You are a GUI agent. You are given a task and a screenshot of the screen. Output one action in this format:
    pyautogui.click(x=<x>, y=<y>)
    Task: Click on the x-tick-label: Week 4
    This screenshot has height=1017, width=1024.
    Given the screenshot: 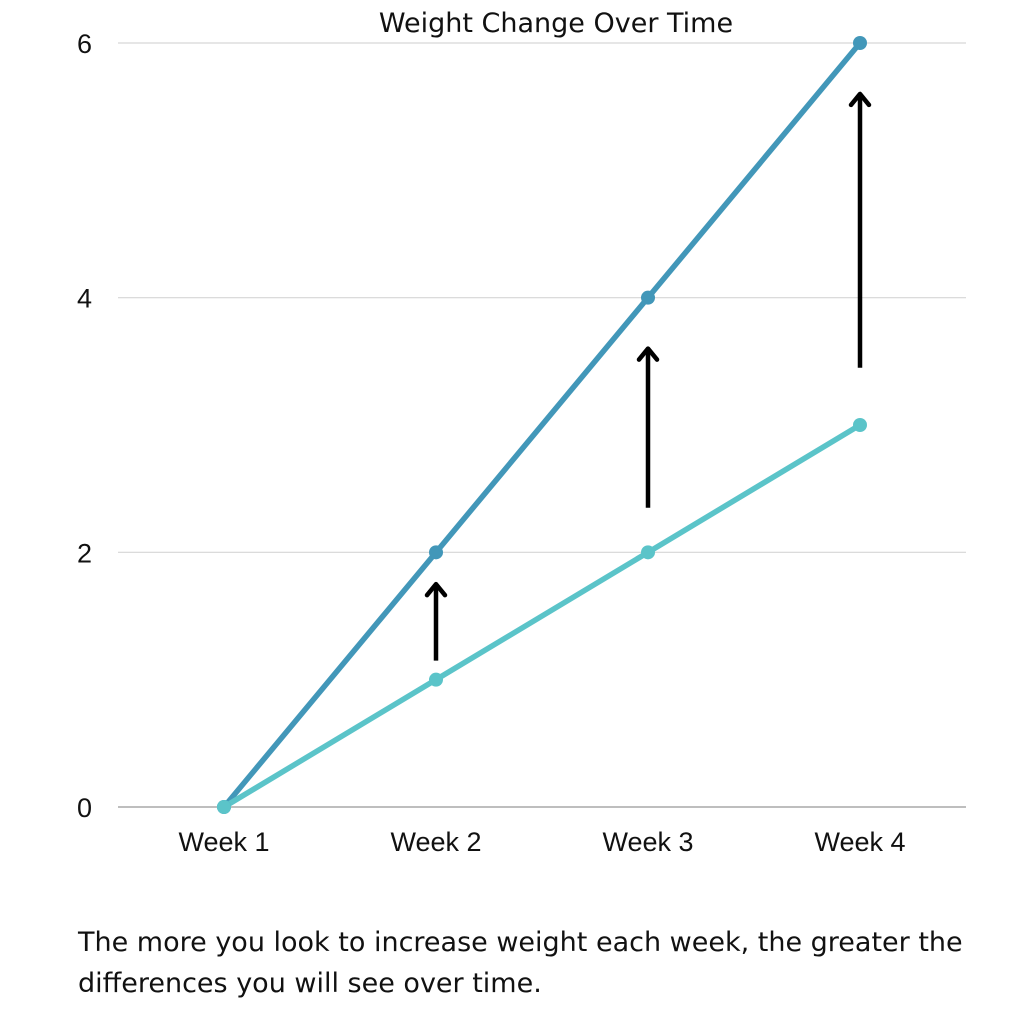 What is the action you would take?
    pyautogui.click(x=859, y=842)
    